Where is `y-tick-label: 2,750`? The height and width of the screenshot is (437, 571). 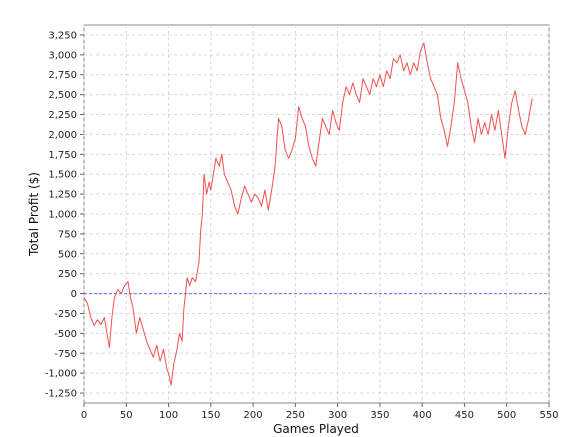 y-tick-label: 2,750 is located at coordinates (62, 75).